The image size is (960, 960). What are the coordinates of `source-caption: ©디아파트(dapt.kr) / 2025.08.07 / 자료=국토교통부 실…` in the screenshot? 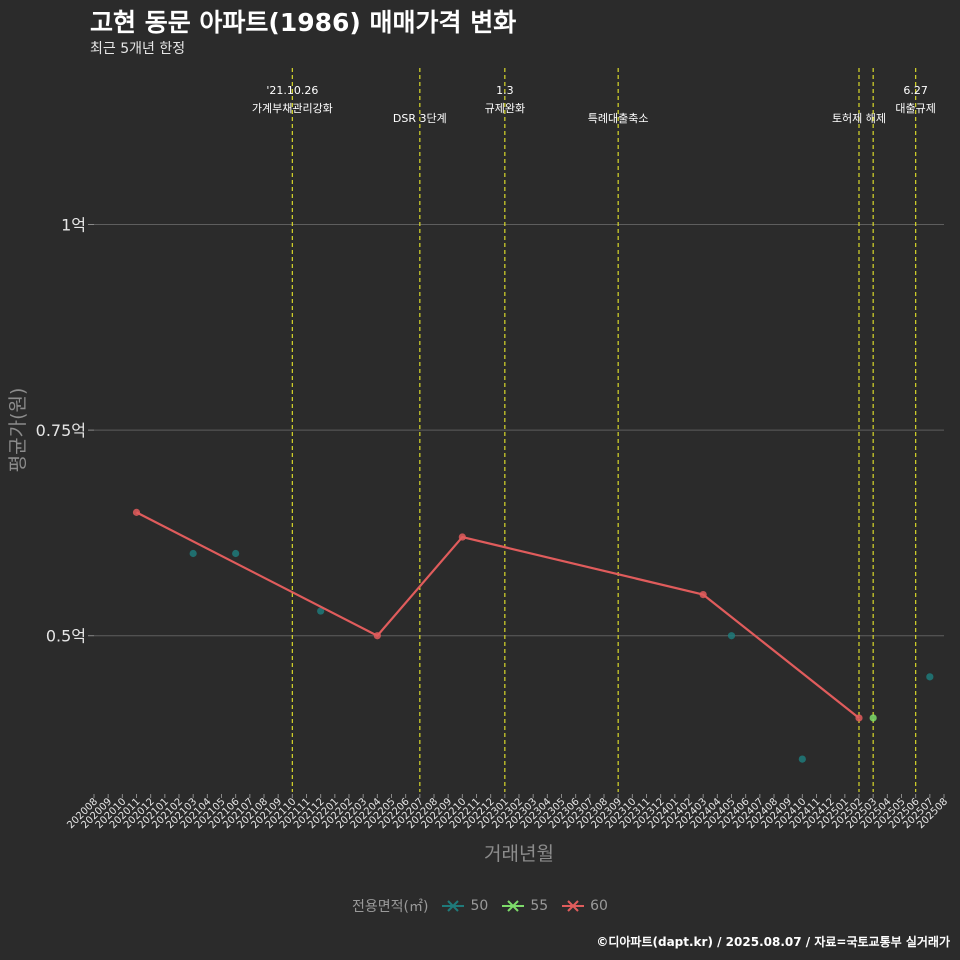 It's located at (773, 942).